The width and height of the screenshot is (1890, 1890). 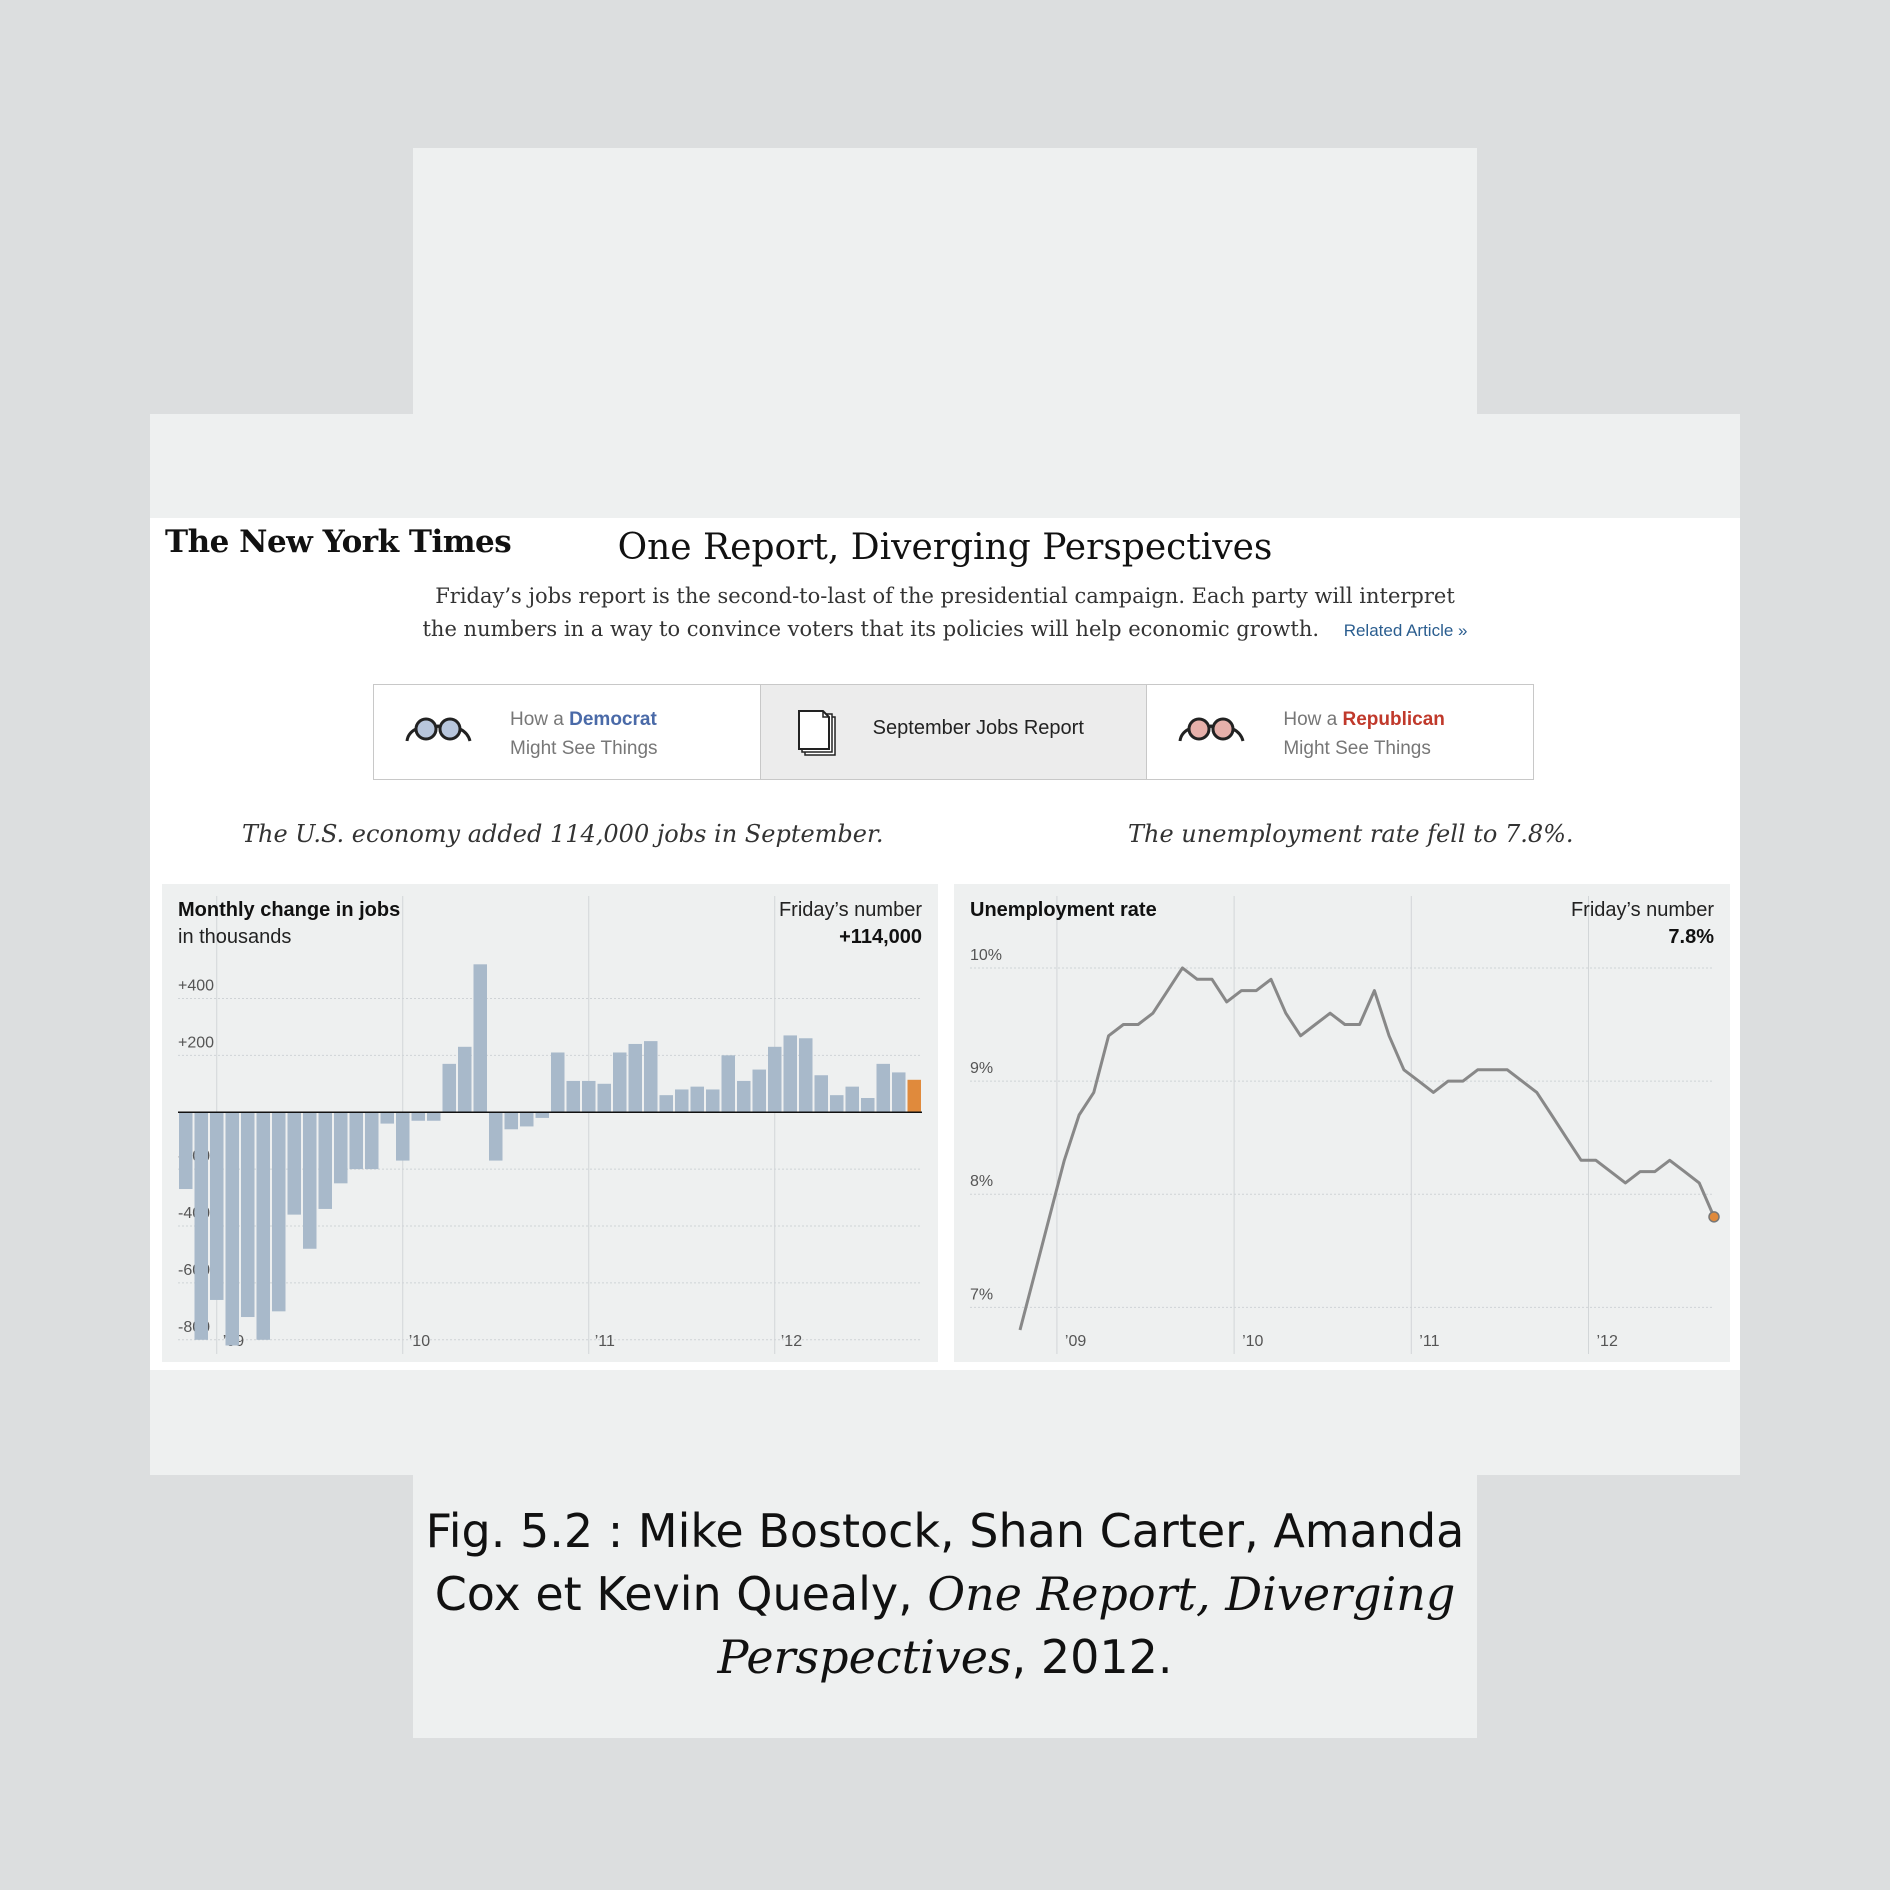 What do you see at coordinates (1691, 937) in the screenshot?
I see `annotation-value: 7.8%` at bounding box center [1691, 937].